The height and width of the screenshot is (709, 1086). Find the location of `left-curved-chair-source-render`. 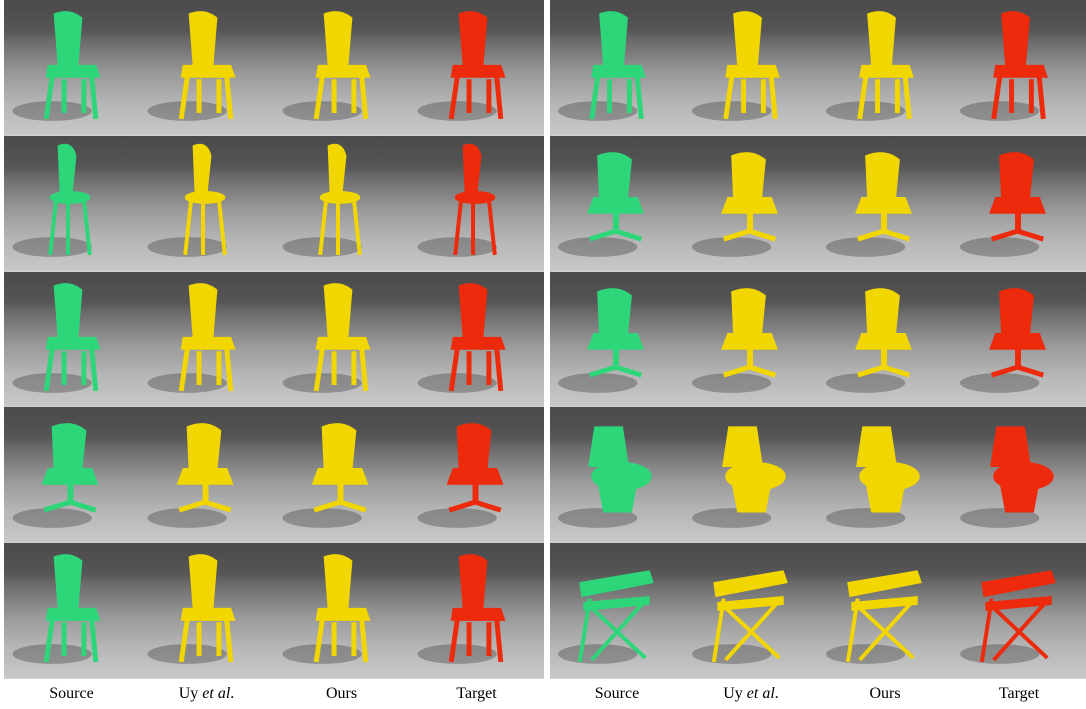

left-curved-chair-source-render is located at coordinates (71, 339).